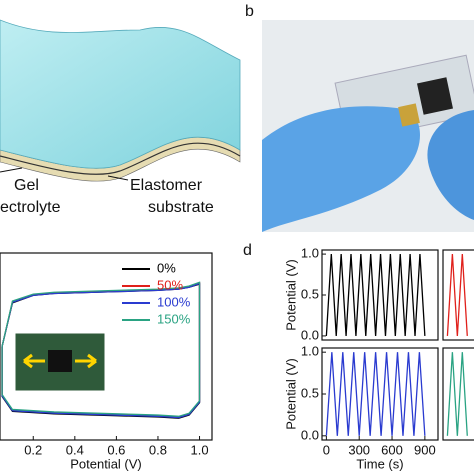  I want to click on x-tick-label: 0.4, so click(75, 449).